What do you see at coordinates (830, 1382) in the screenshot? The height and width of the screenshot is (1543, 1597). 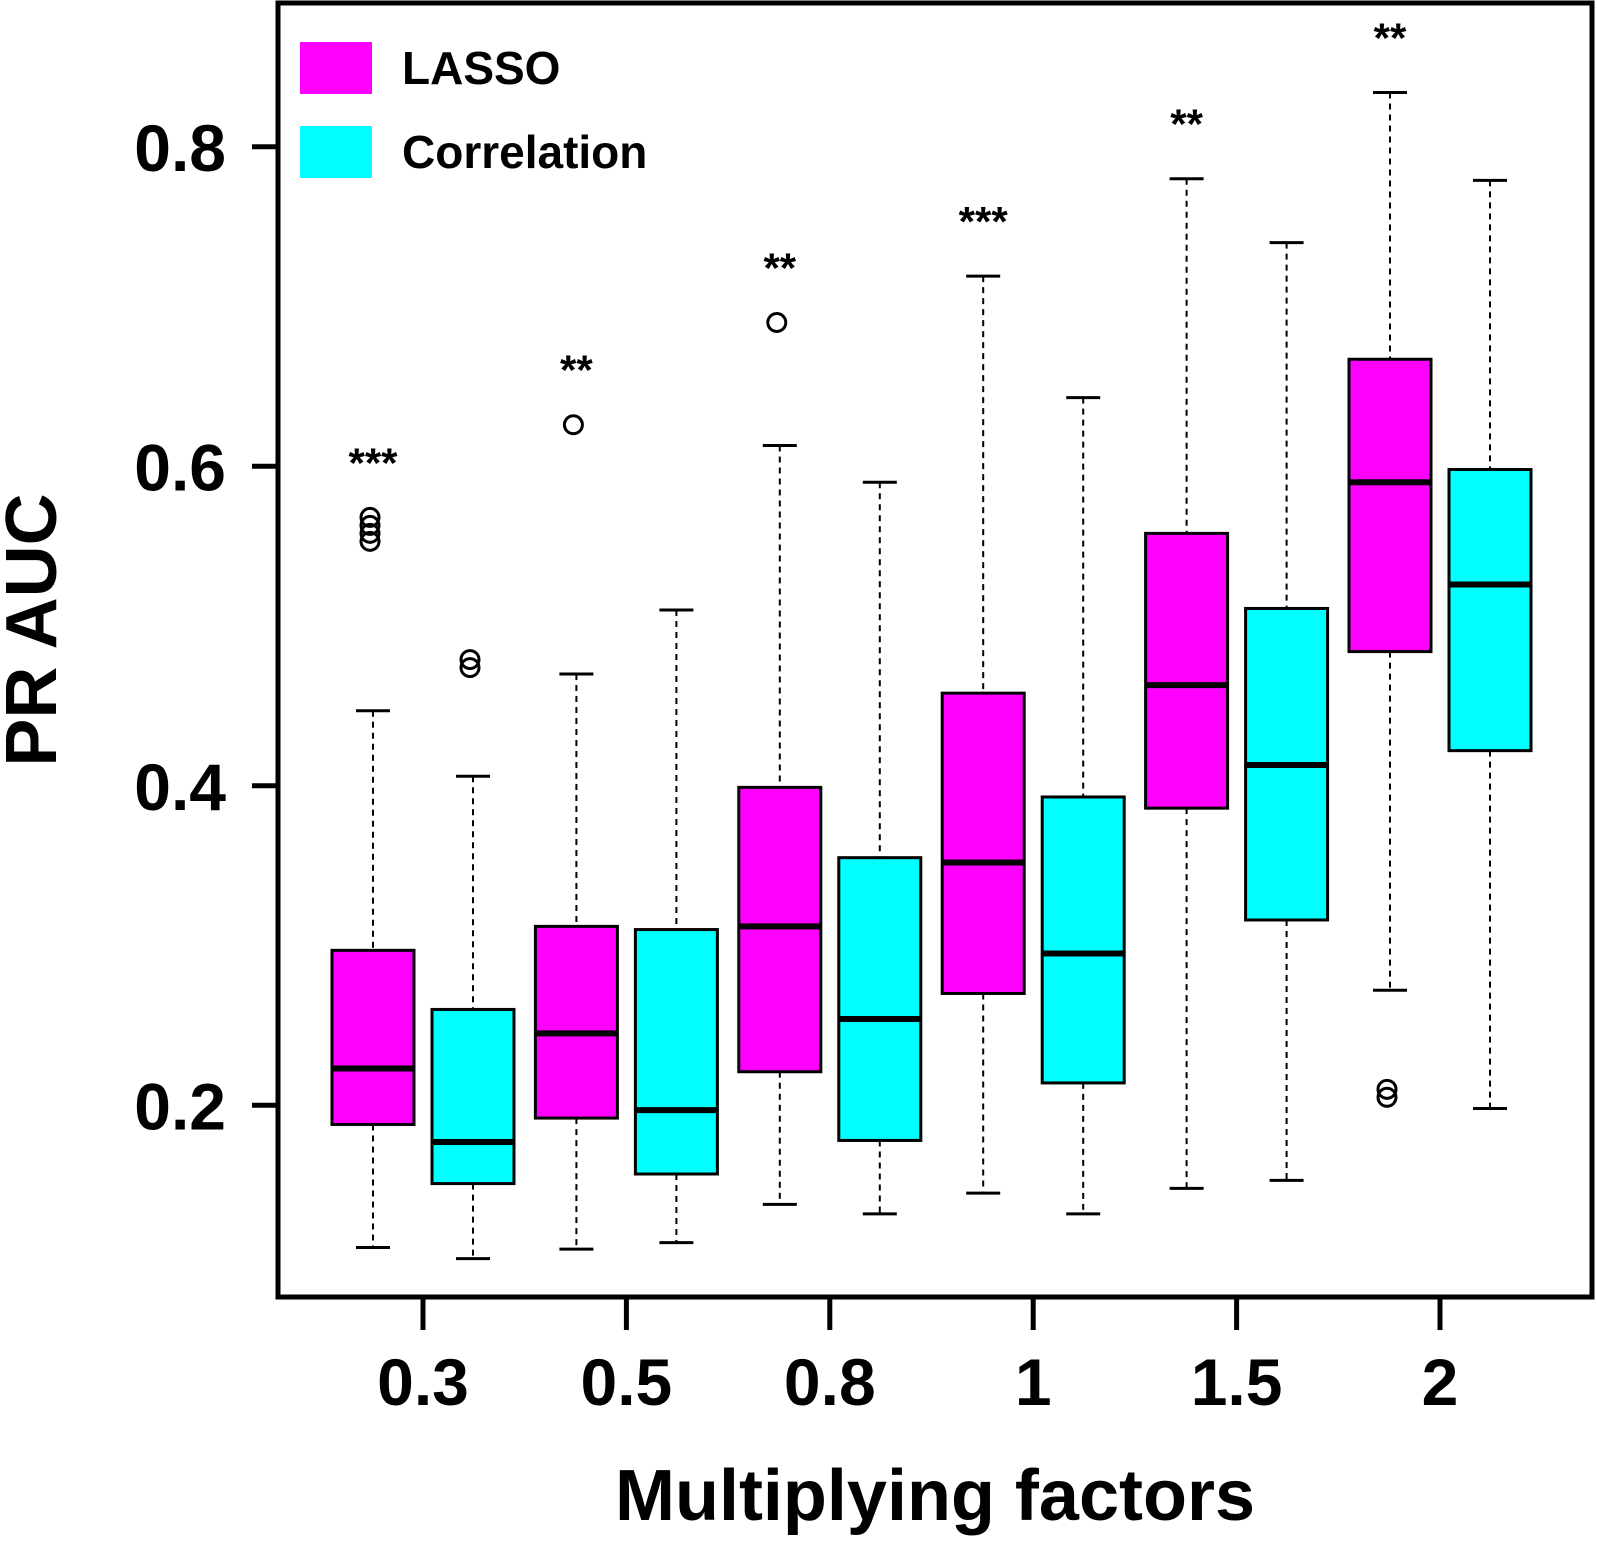 I see `x-tick-label-2: 0.8` at bounding box center [830, 1382].